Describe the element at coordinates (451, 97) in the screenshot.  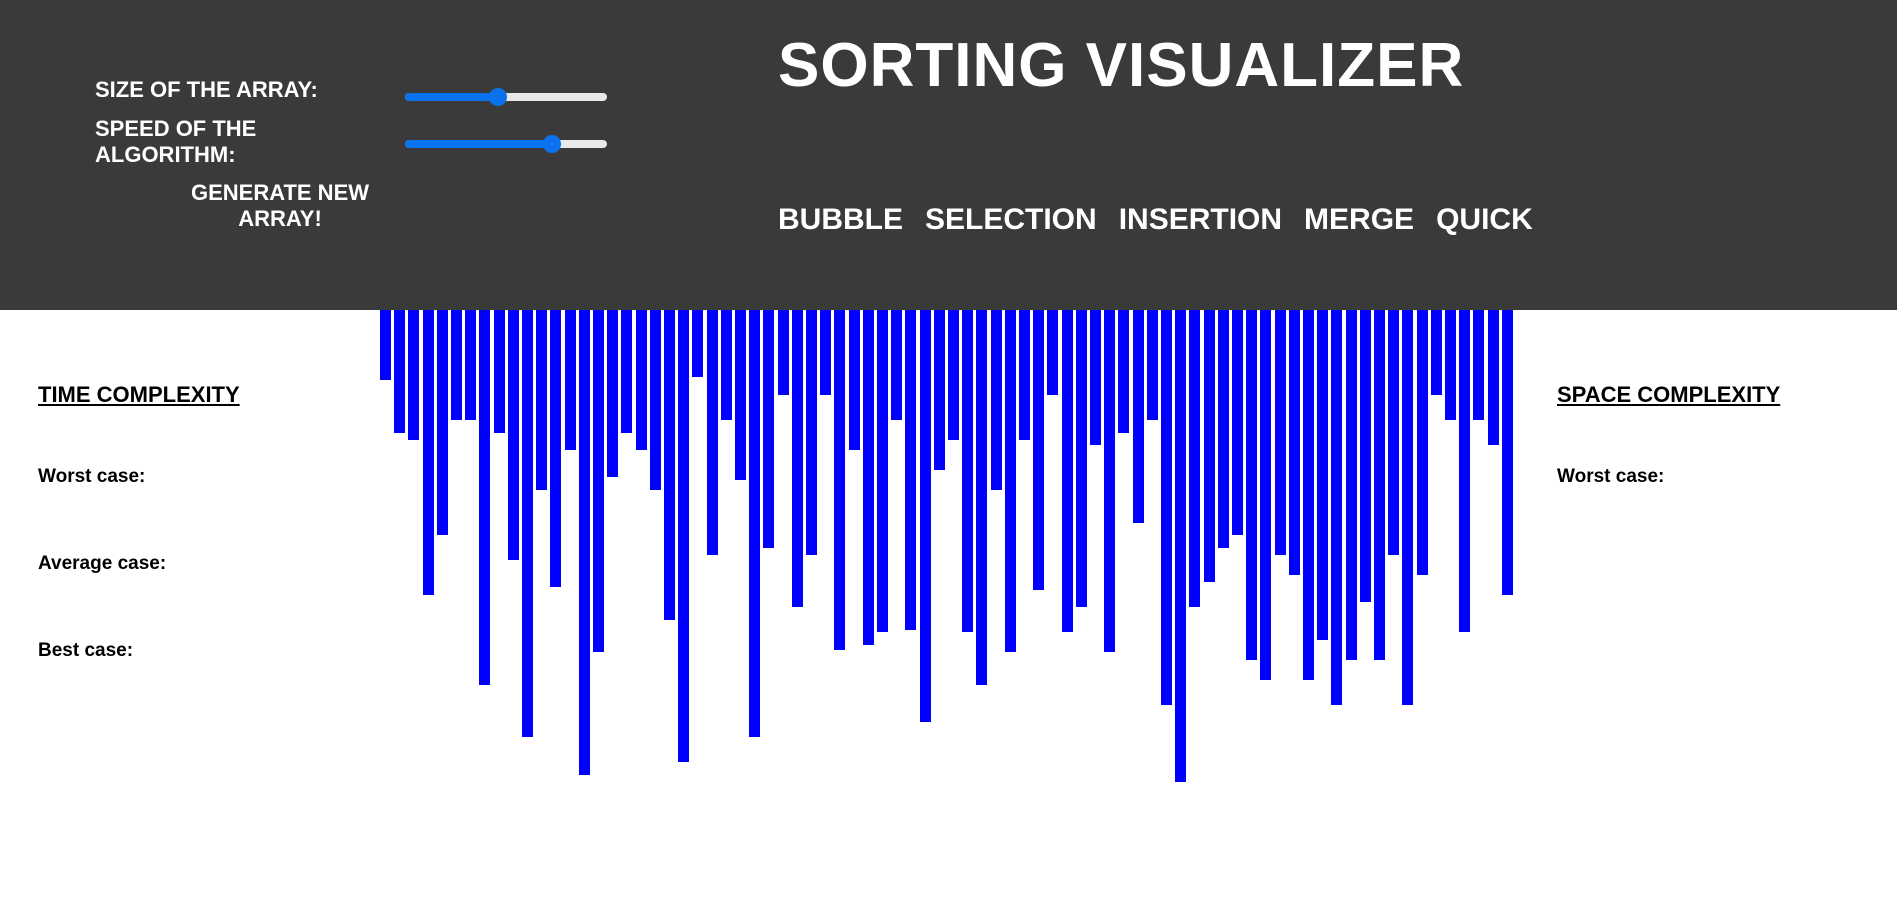
I see `array-size-slider-fill` at that location.